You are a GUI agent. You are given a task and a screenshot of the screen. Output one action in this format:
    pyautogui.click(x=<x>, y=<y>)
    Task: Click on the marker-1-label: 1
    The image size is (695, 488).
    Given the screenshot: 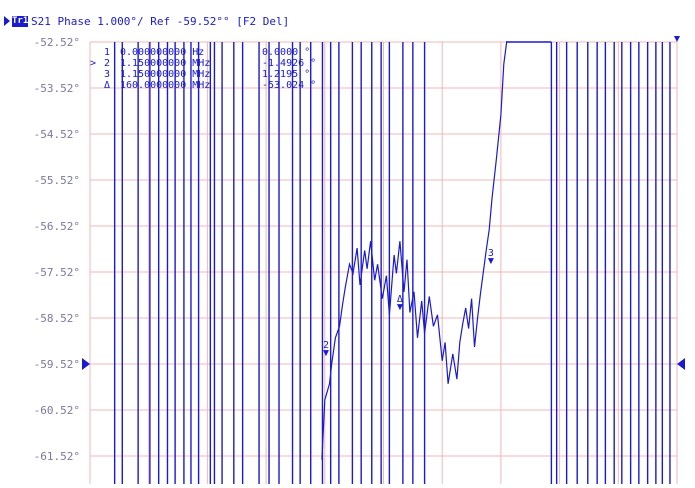 What is the action you would take?
    pyautogui.click(x=683, y=35)
    